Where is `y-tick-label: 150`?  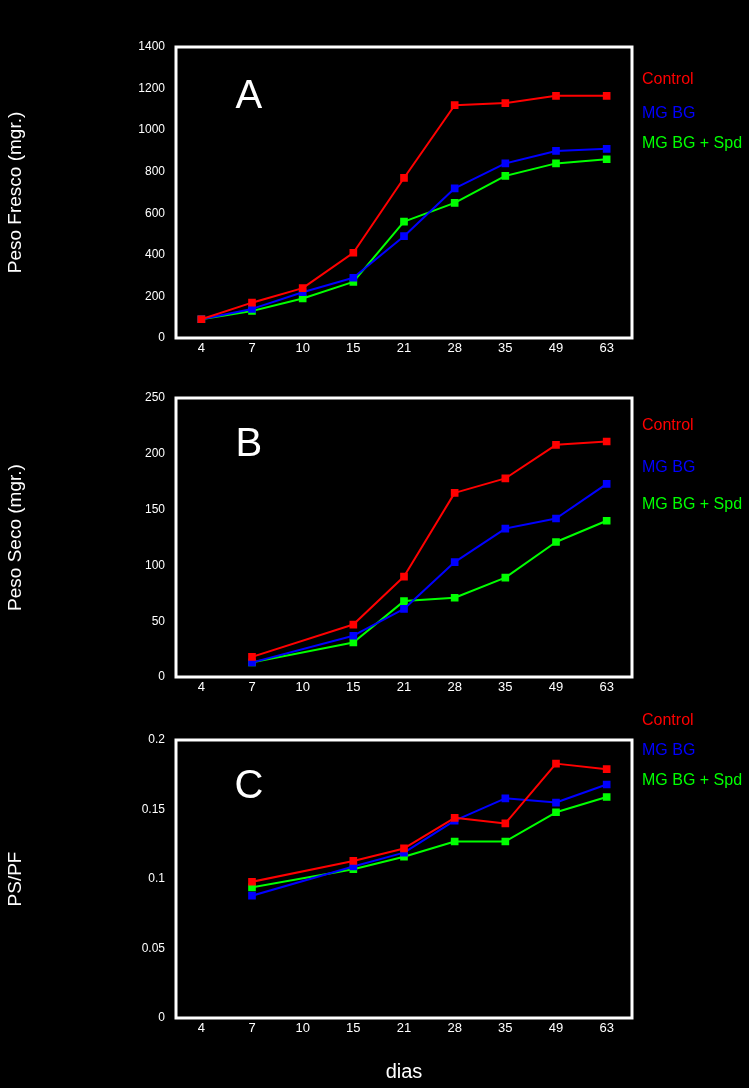 y-tick-label: 150 is located at coordinates (155, 508).